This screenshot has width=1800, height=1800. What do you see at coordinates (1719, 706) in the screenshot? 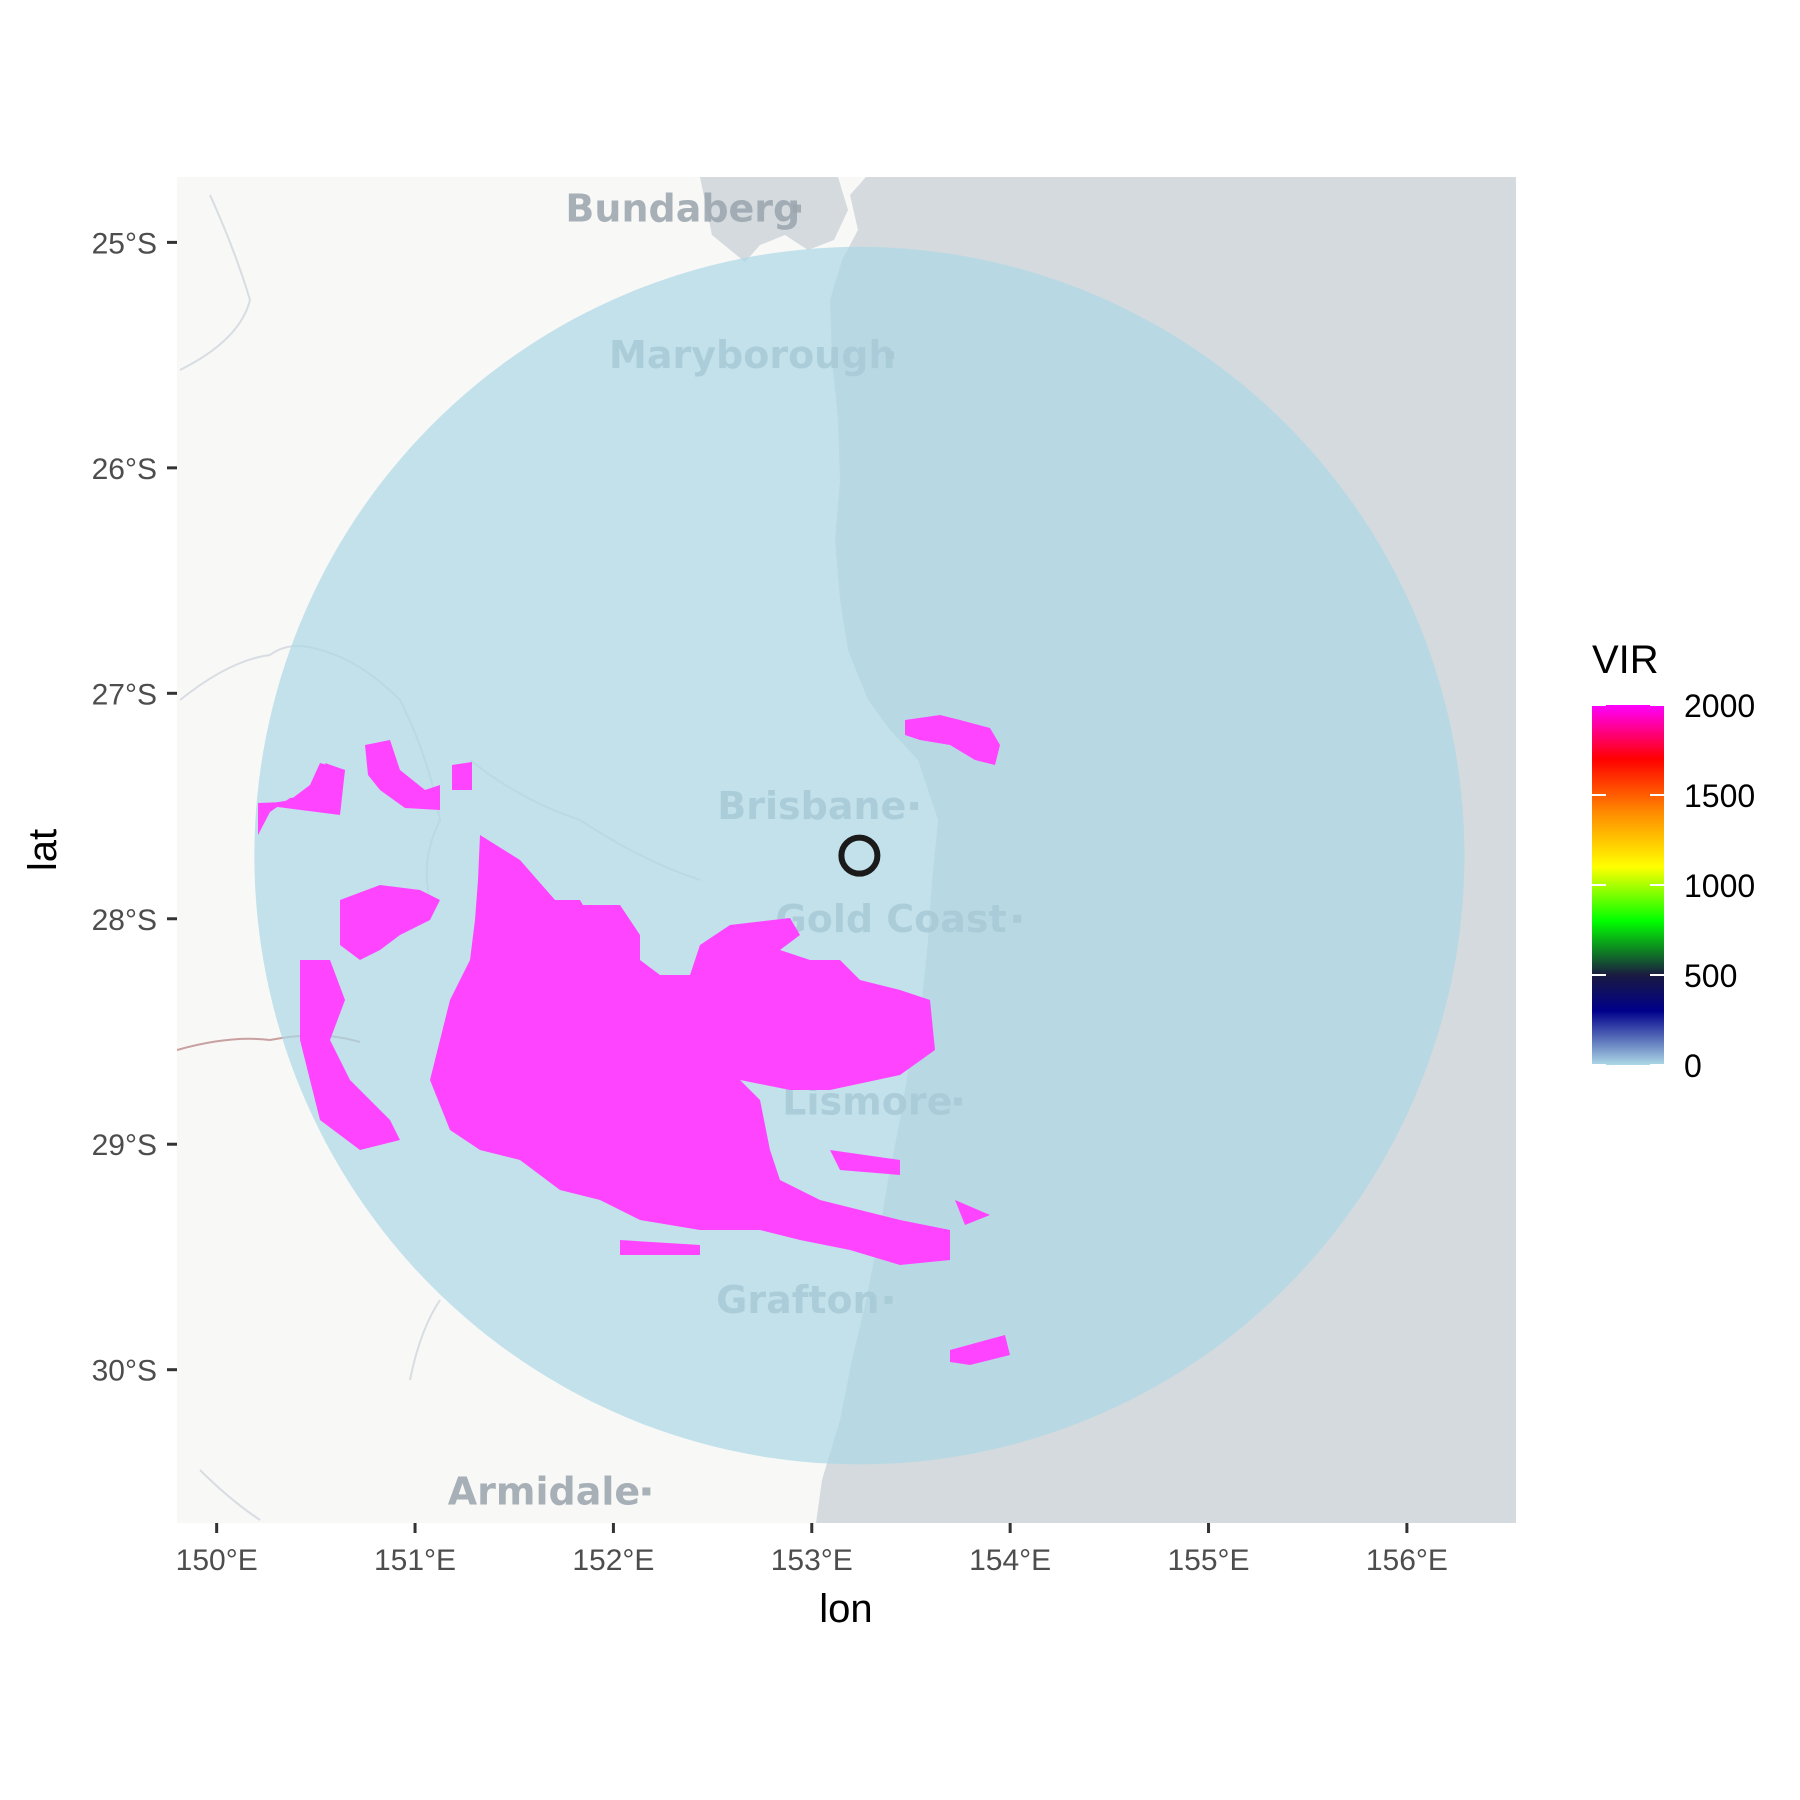
I see `legend-label: 2000` at bounding box center [1719, 706].